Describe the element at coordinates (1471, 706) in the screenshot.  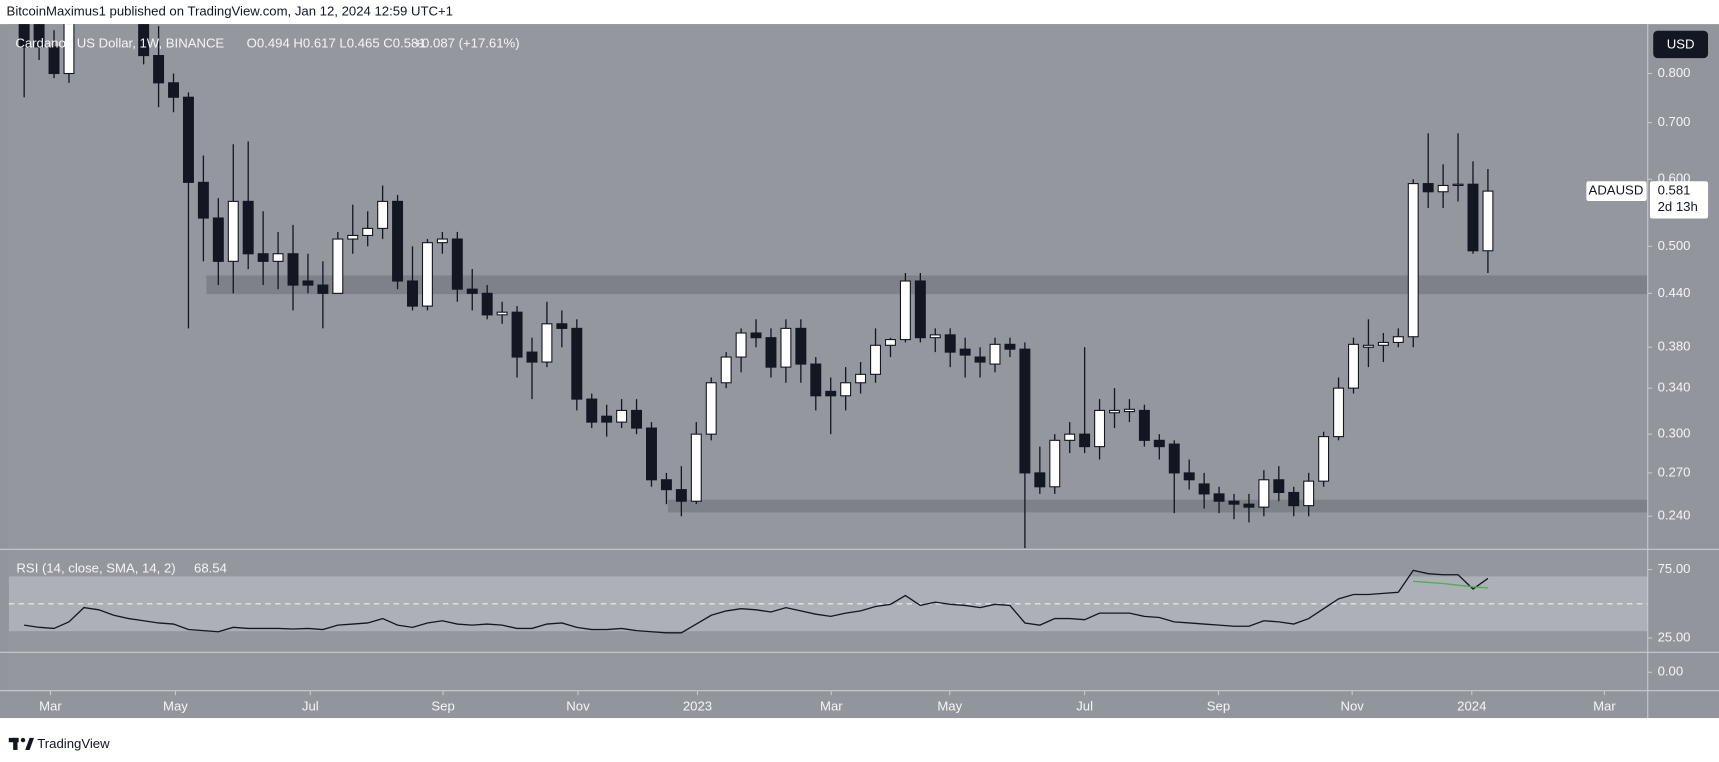
I see `x-tick-label: 2024` at that location.